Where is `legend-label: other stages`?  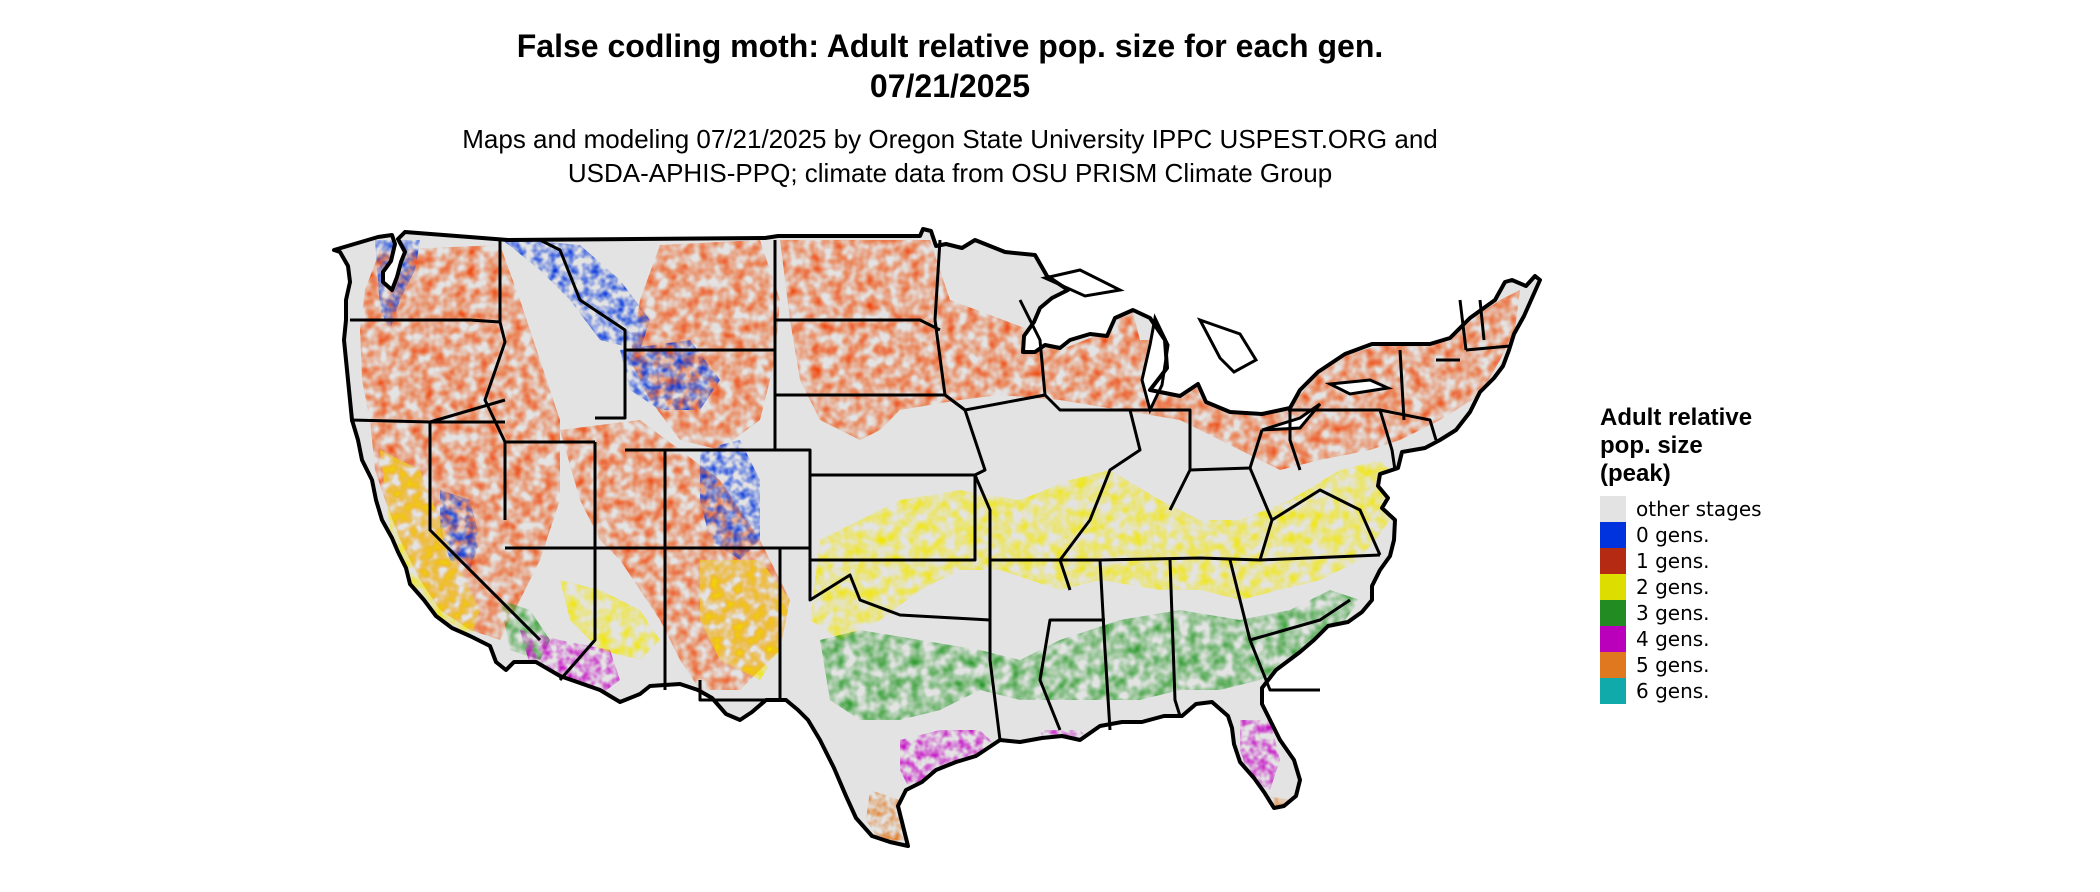
legend-label: other stages is located at coordinates (1699, 509).